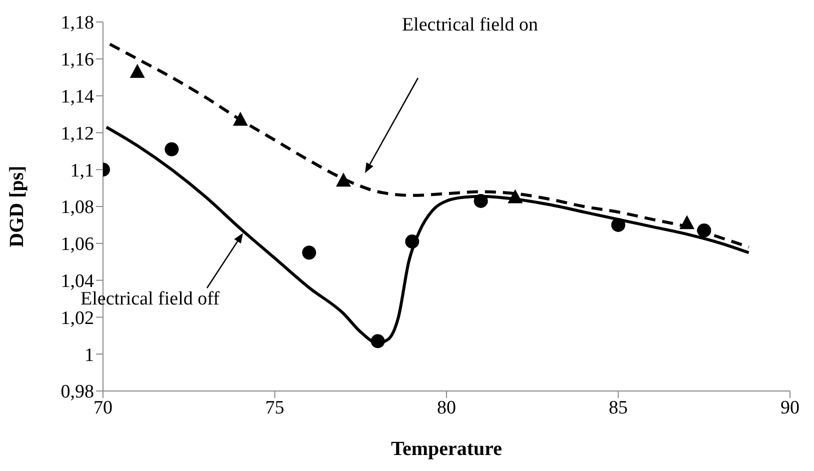 Image resolution: width=814 pixels, height=471 pixels. I want to click on y-tick-label: 0,98, so click(77, 392).